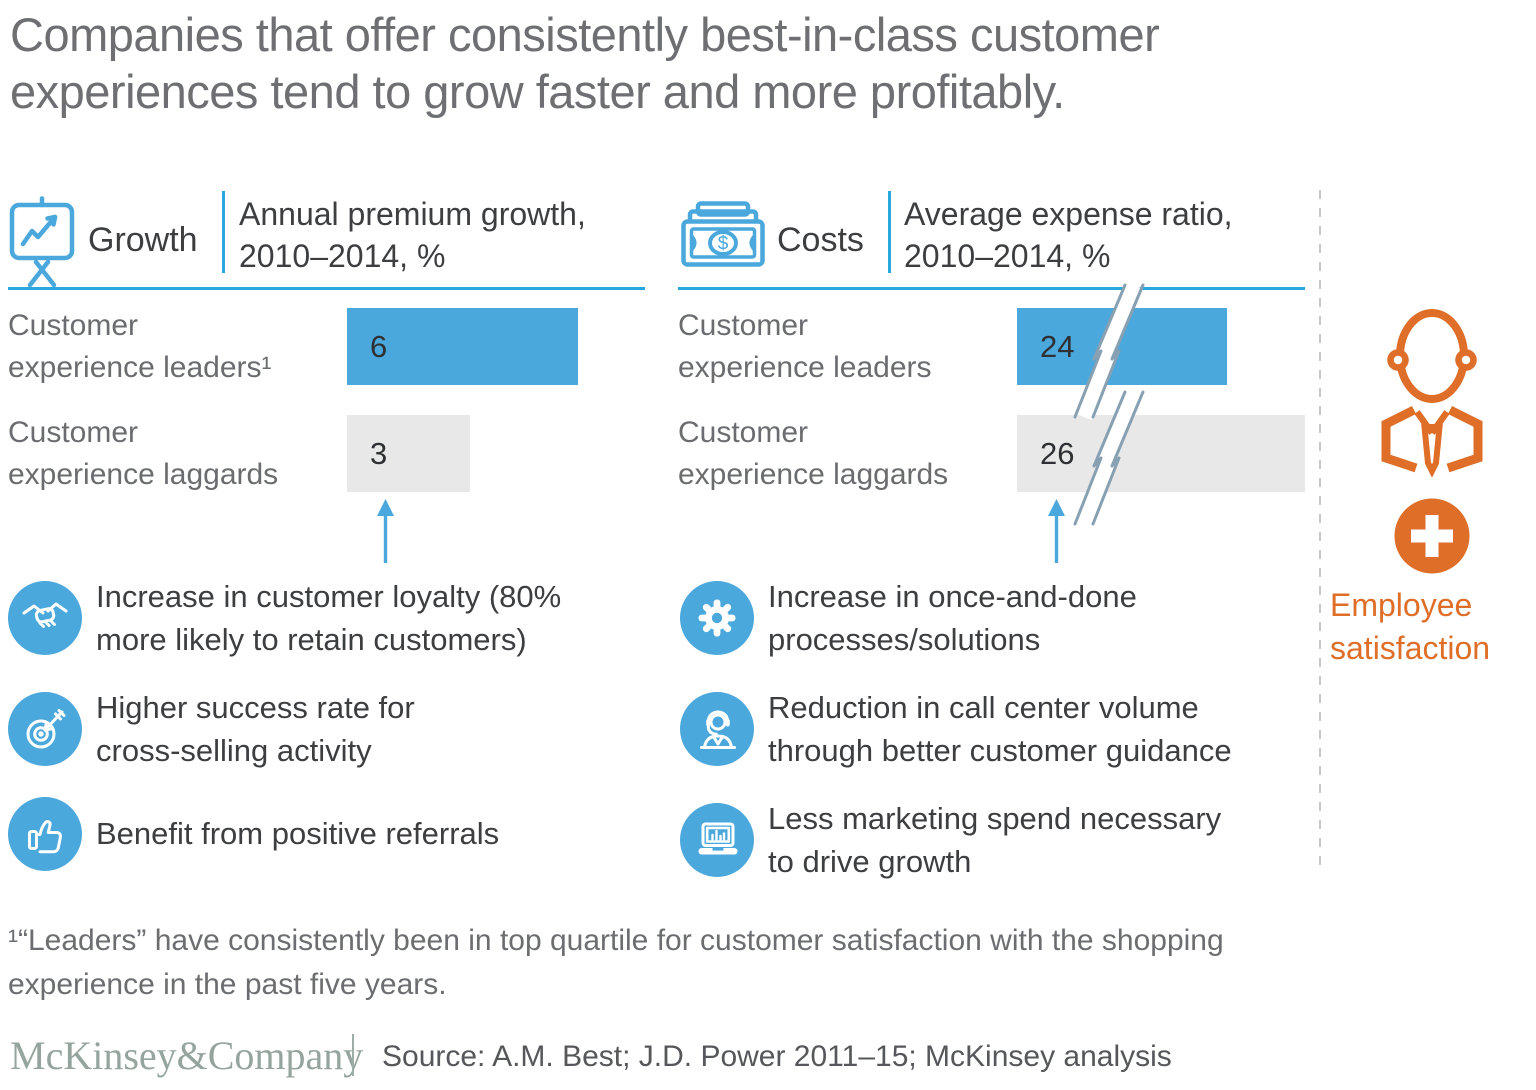  I want to click on costs-leaders-label: Customer experience leaders, so click(805, 346).